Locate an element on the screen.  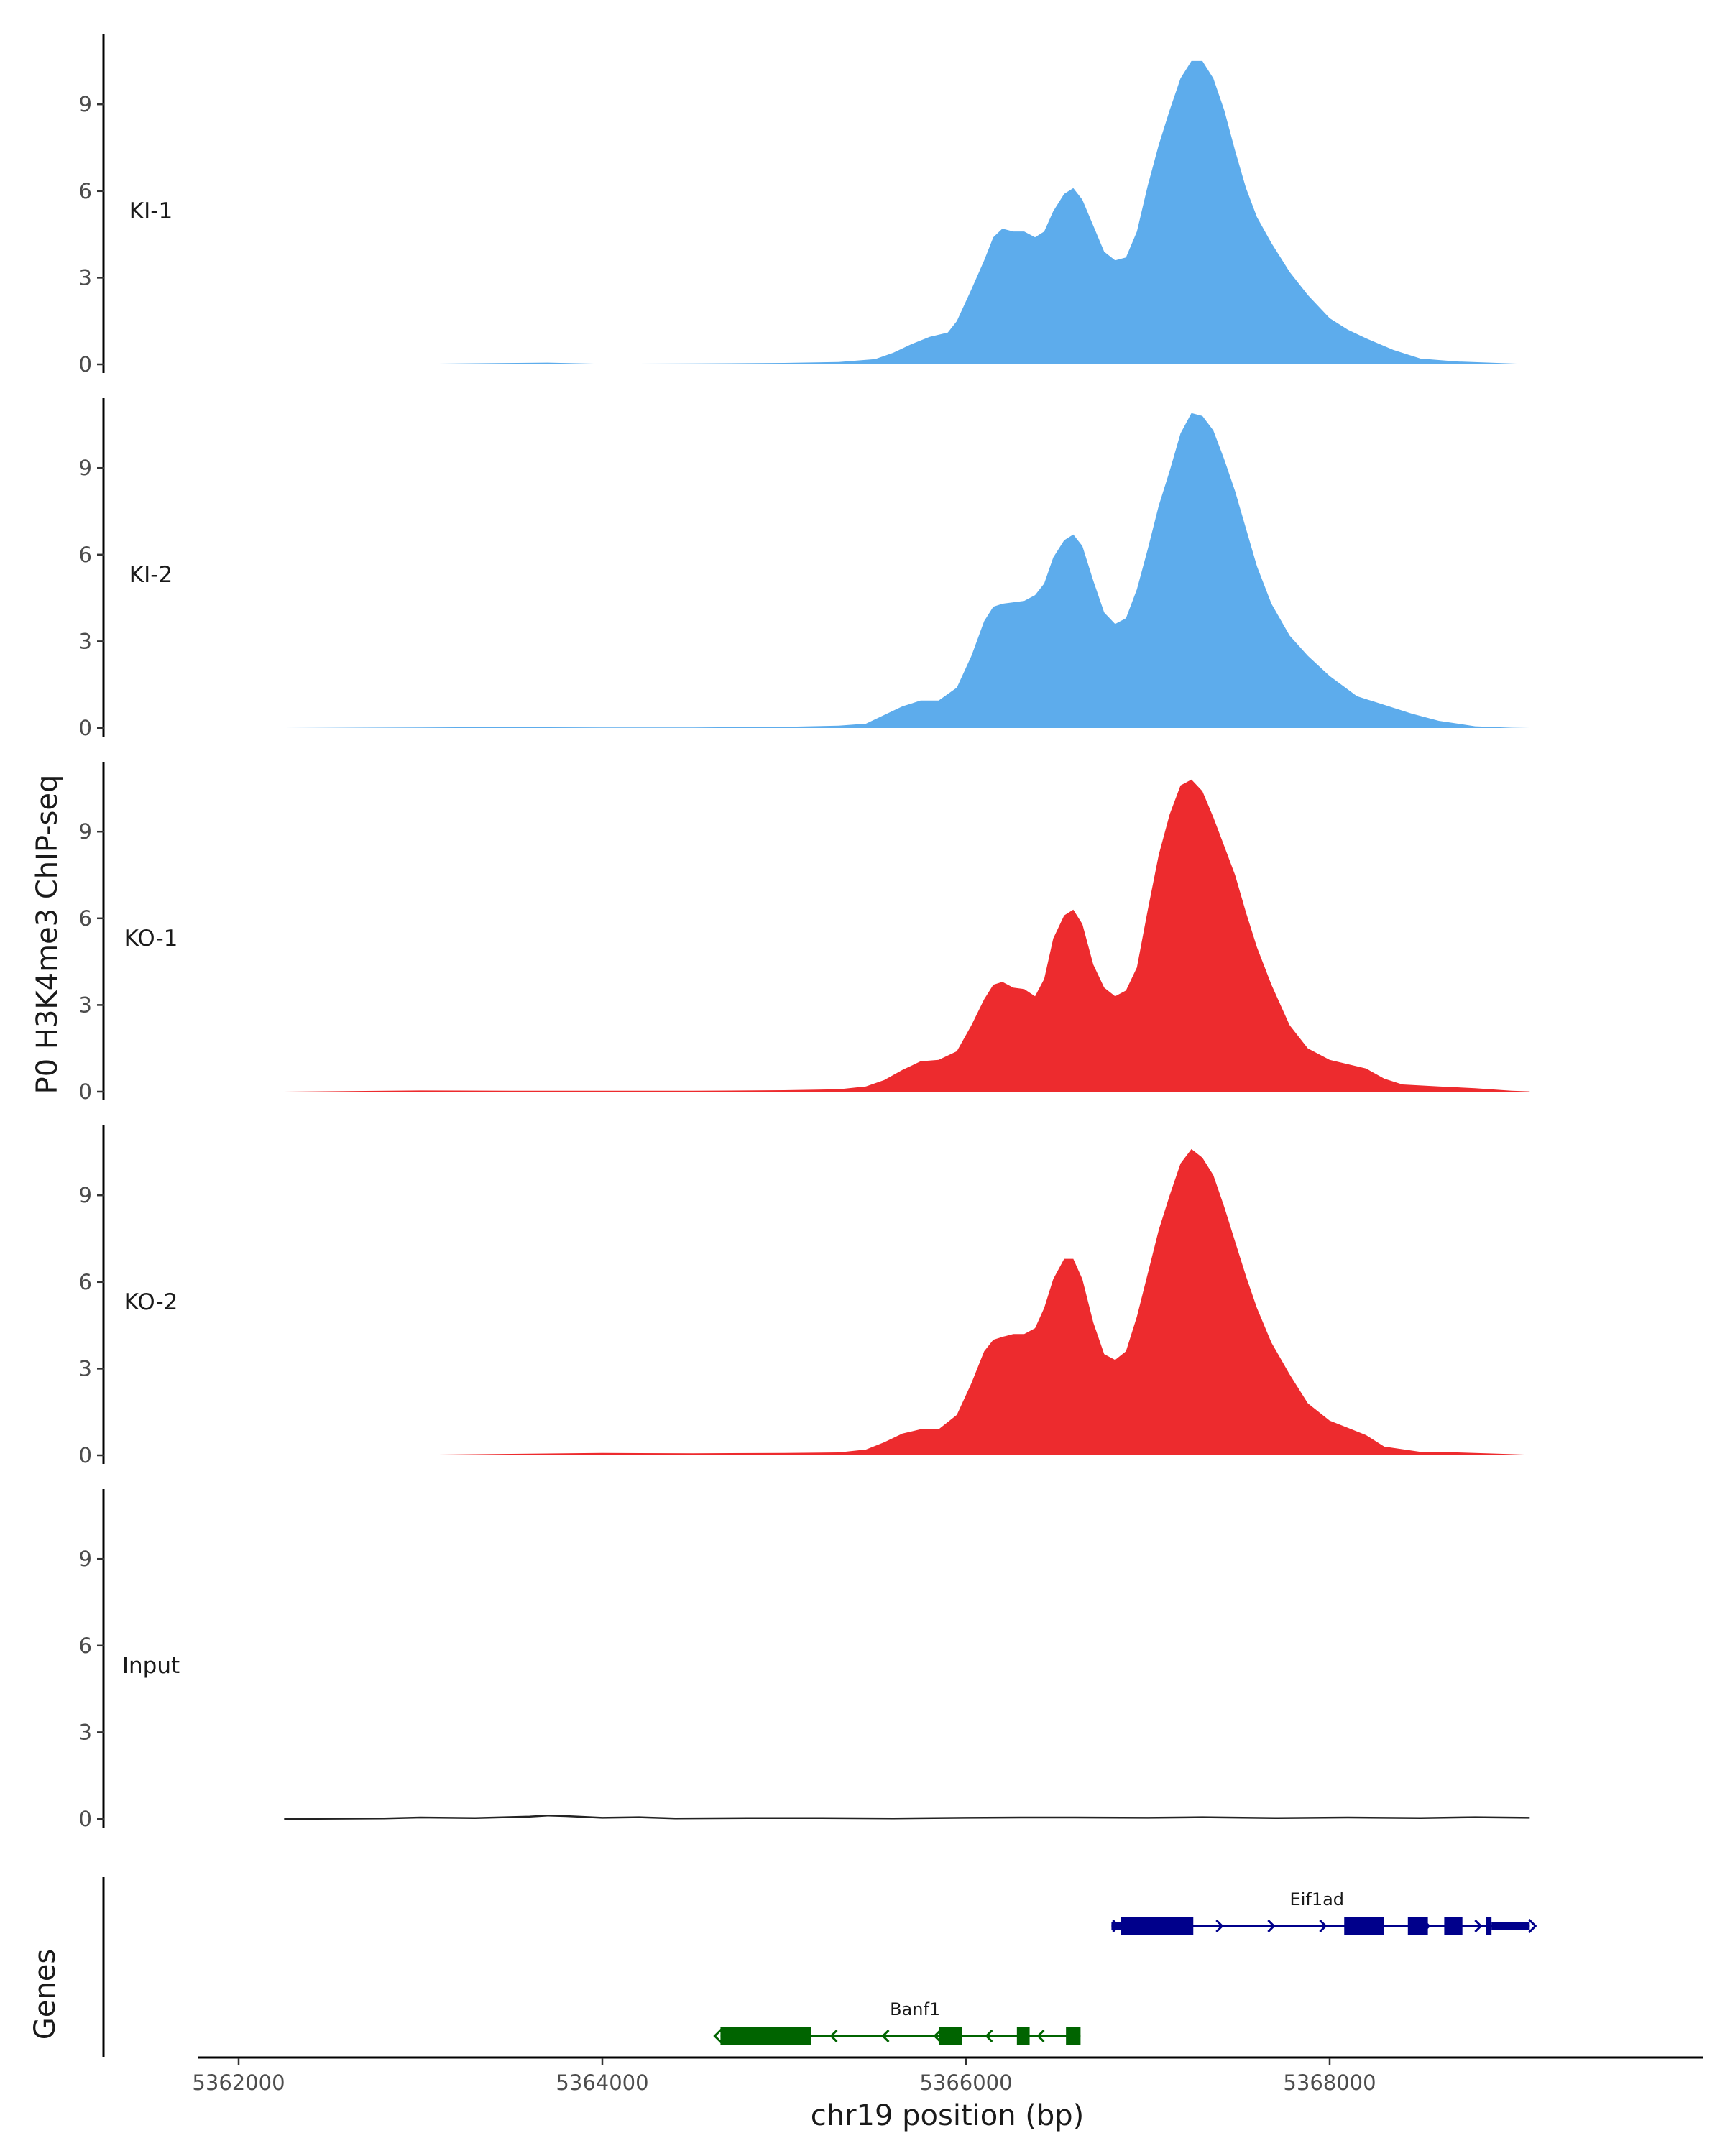
track-label-ki-2: KI-2 is located at coordinates (150, 575).